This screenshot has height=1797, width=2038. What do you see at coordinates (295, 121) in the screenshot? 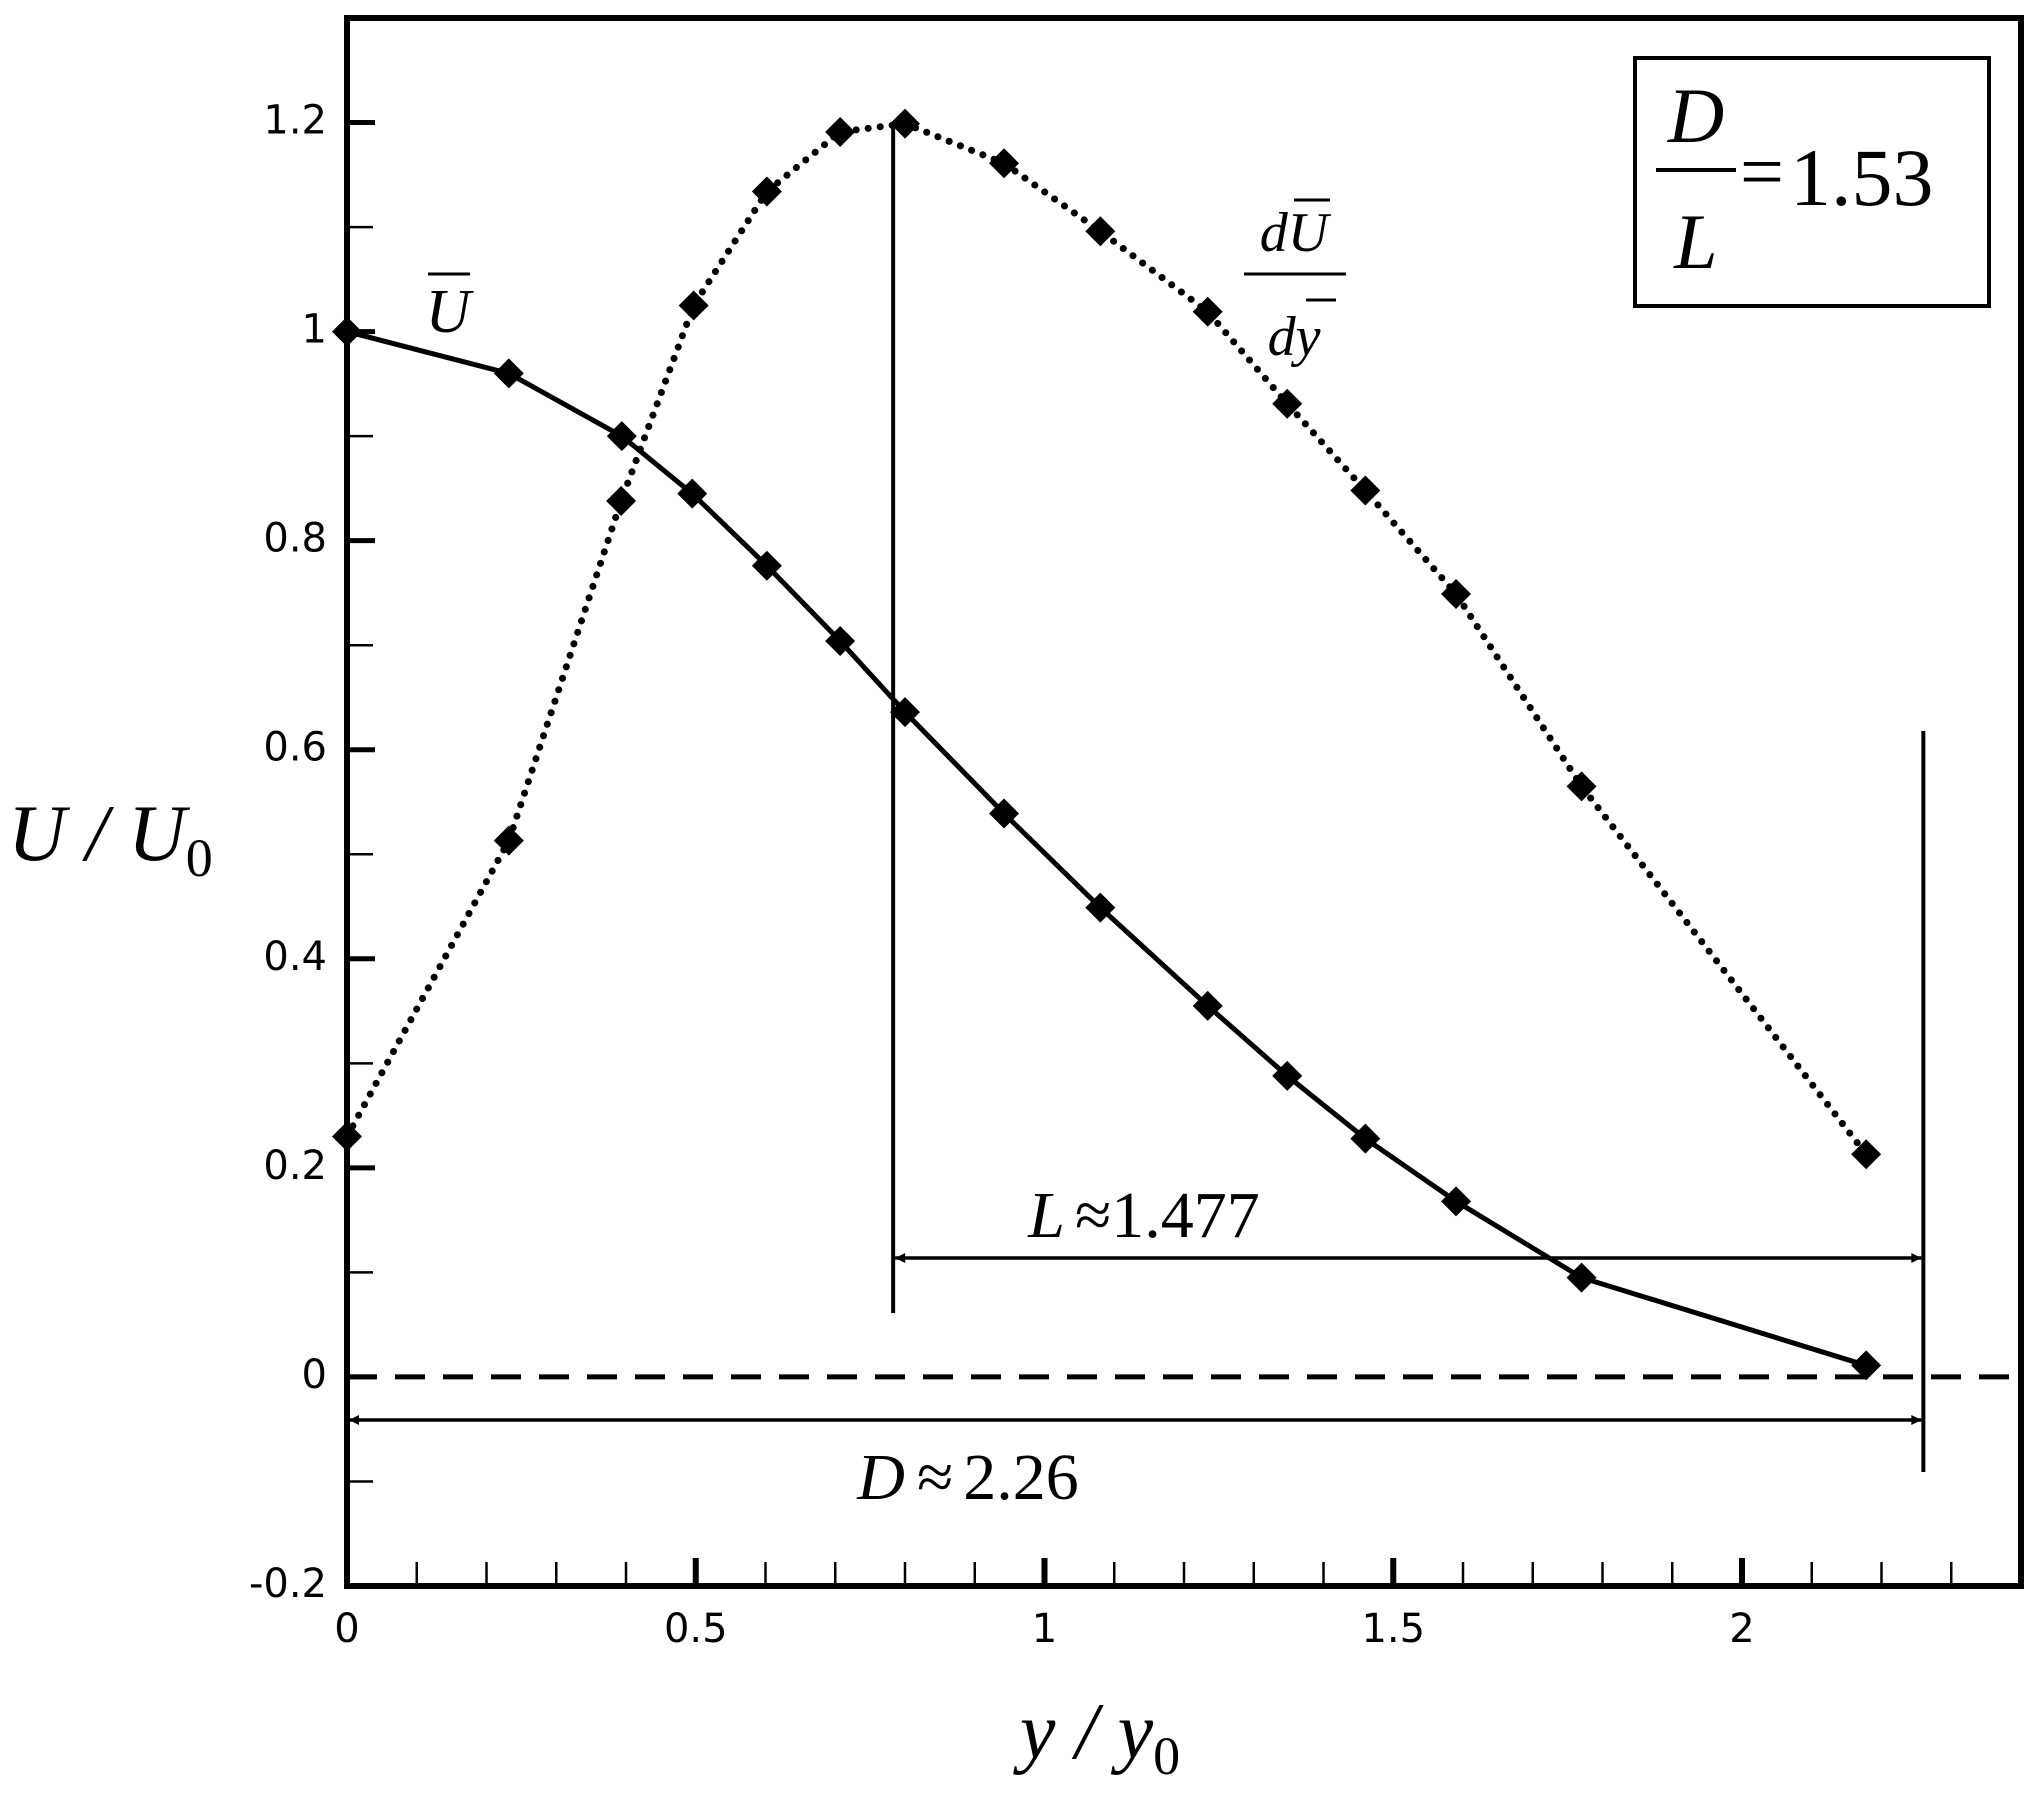
I see `y-tick-label: 1.2` at bounding box center [295, 121].